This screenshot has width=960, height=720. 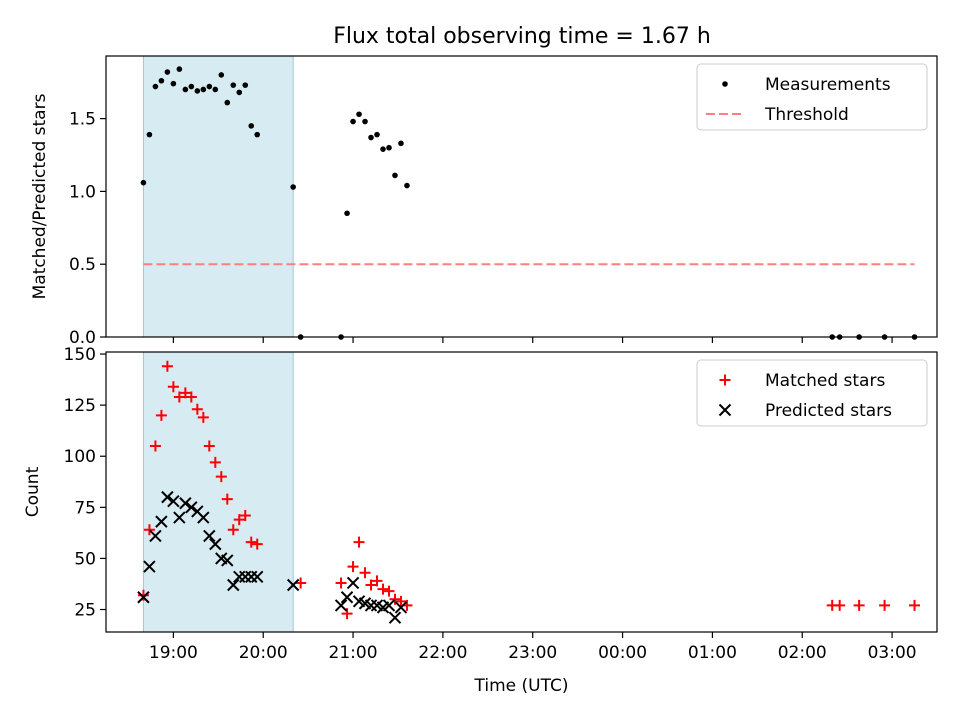 I want to click on x-tick-label: 01:00, so click(x=712, y=653).